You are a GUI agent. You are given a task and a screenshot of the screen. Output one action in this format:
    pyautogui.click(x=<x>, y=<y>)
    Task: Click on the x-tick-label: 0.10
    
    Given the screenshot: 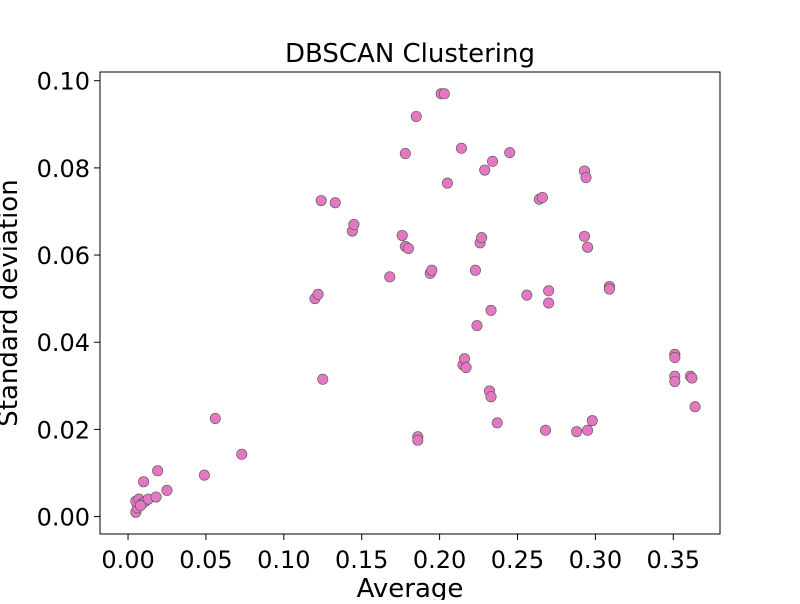 What is the action you would take?
    pyautogui.click(x=283, y=560)
    